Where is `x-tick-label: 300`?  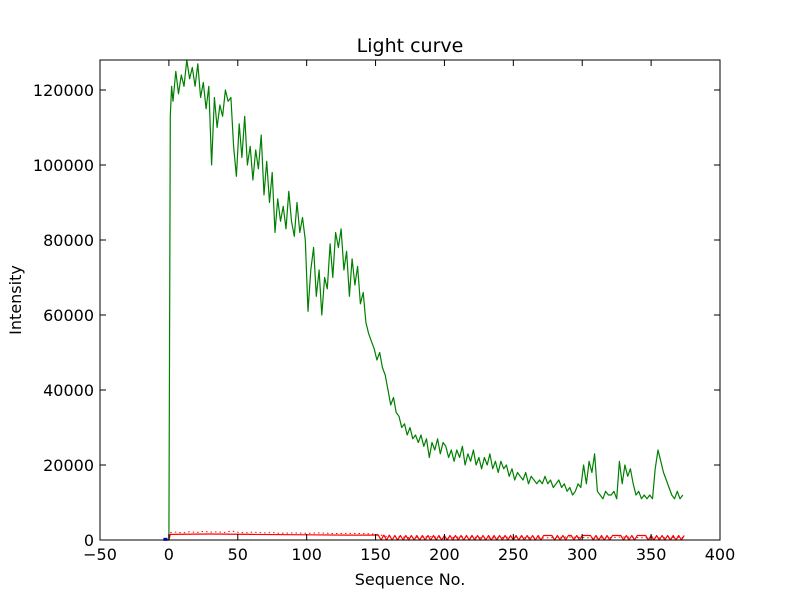
x-tick-label: 300 is located at coordinates (582, 554).